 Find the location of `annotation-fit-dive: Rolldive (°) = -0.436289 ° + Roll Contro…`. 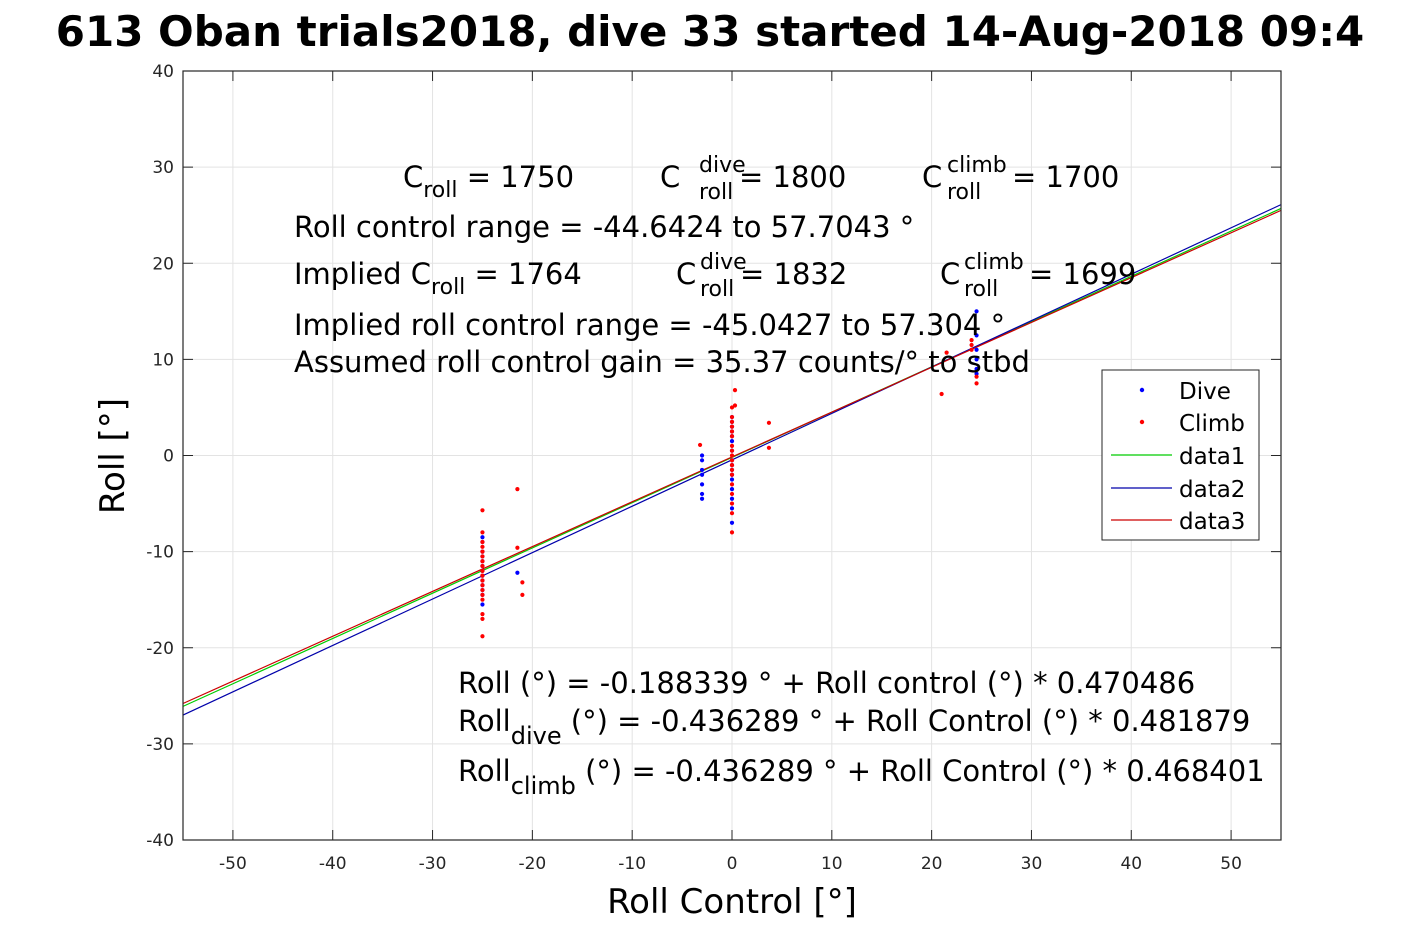

annotation-fit-dive: Rolldive (°) = -0.436289 ° + Roll Contro… is located at coordinates (854, 727).